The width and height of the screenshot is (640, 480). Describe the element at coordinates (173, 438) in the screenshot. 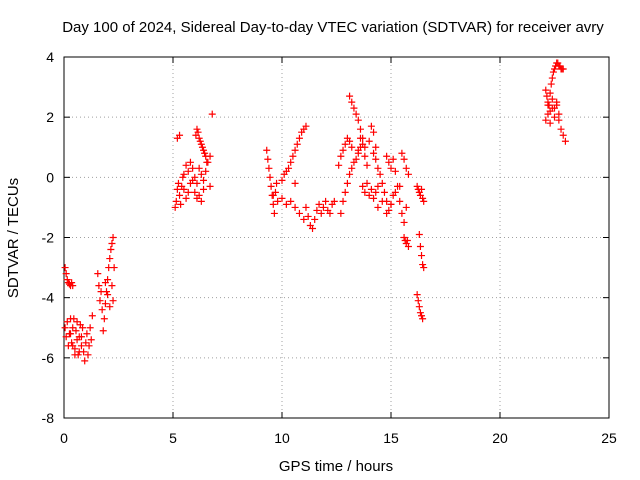

I see `x-tick-label: 5` at that location.